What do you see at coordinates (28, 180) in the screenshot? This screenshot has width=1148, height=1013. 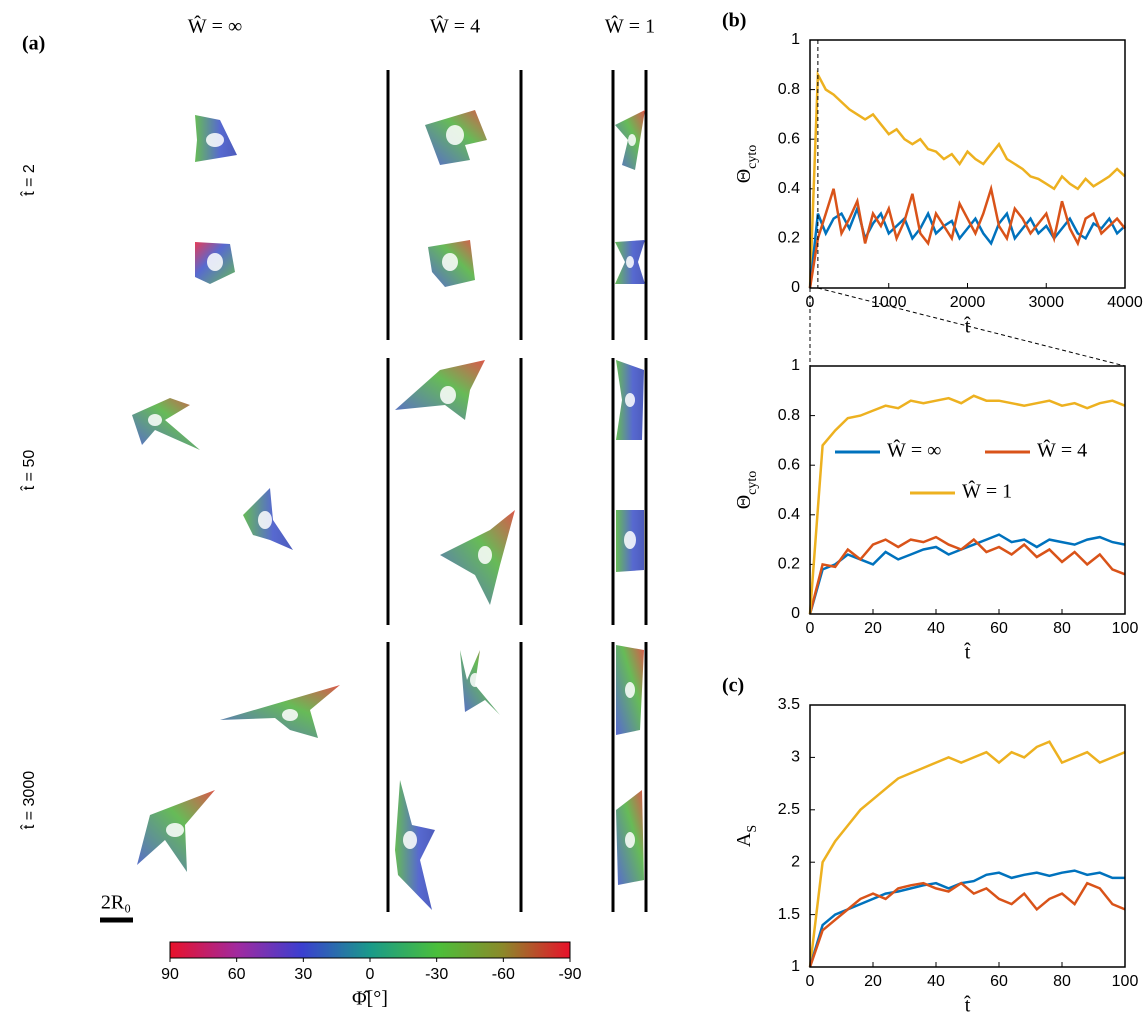 I see `row-label: t̂ = 2` at bounding box center [28, 180].